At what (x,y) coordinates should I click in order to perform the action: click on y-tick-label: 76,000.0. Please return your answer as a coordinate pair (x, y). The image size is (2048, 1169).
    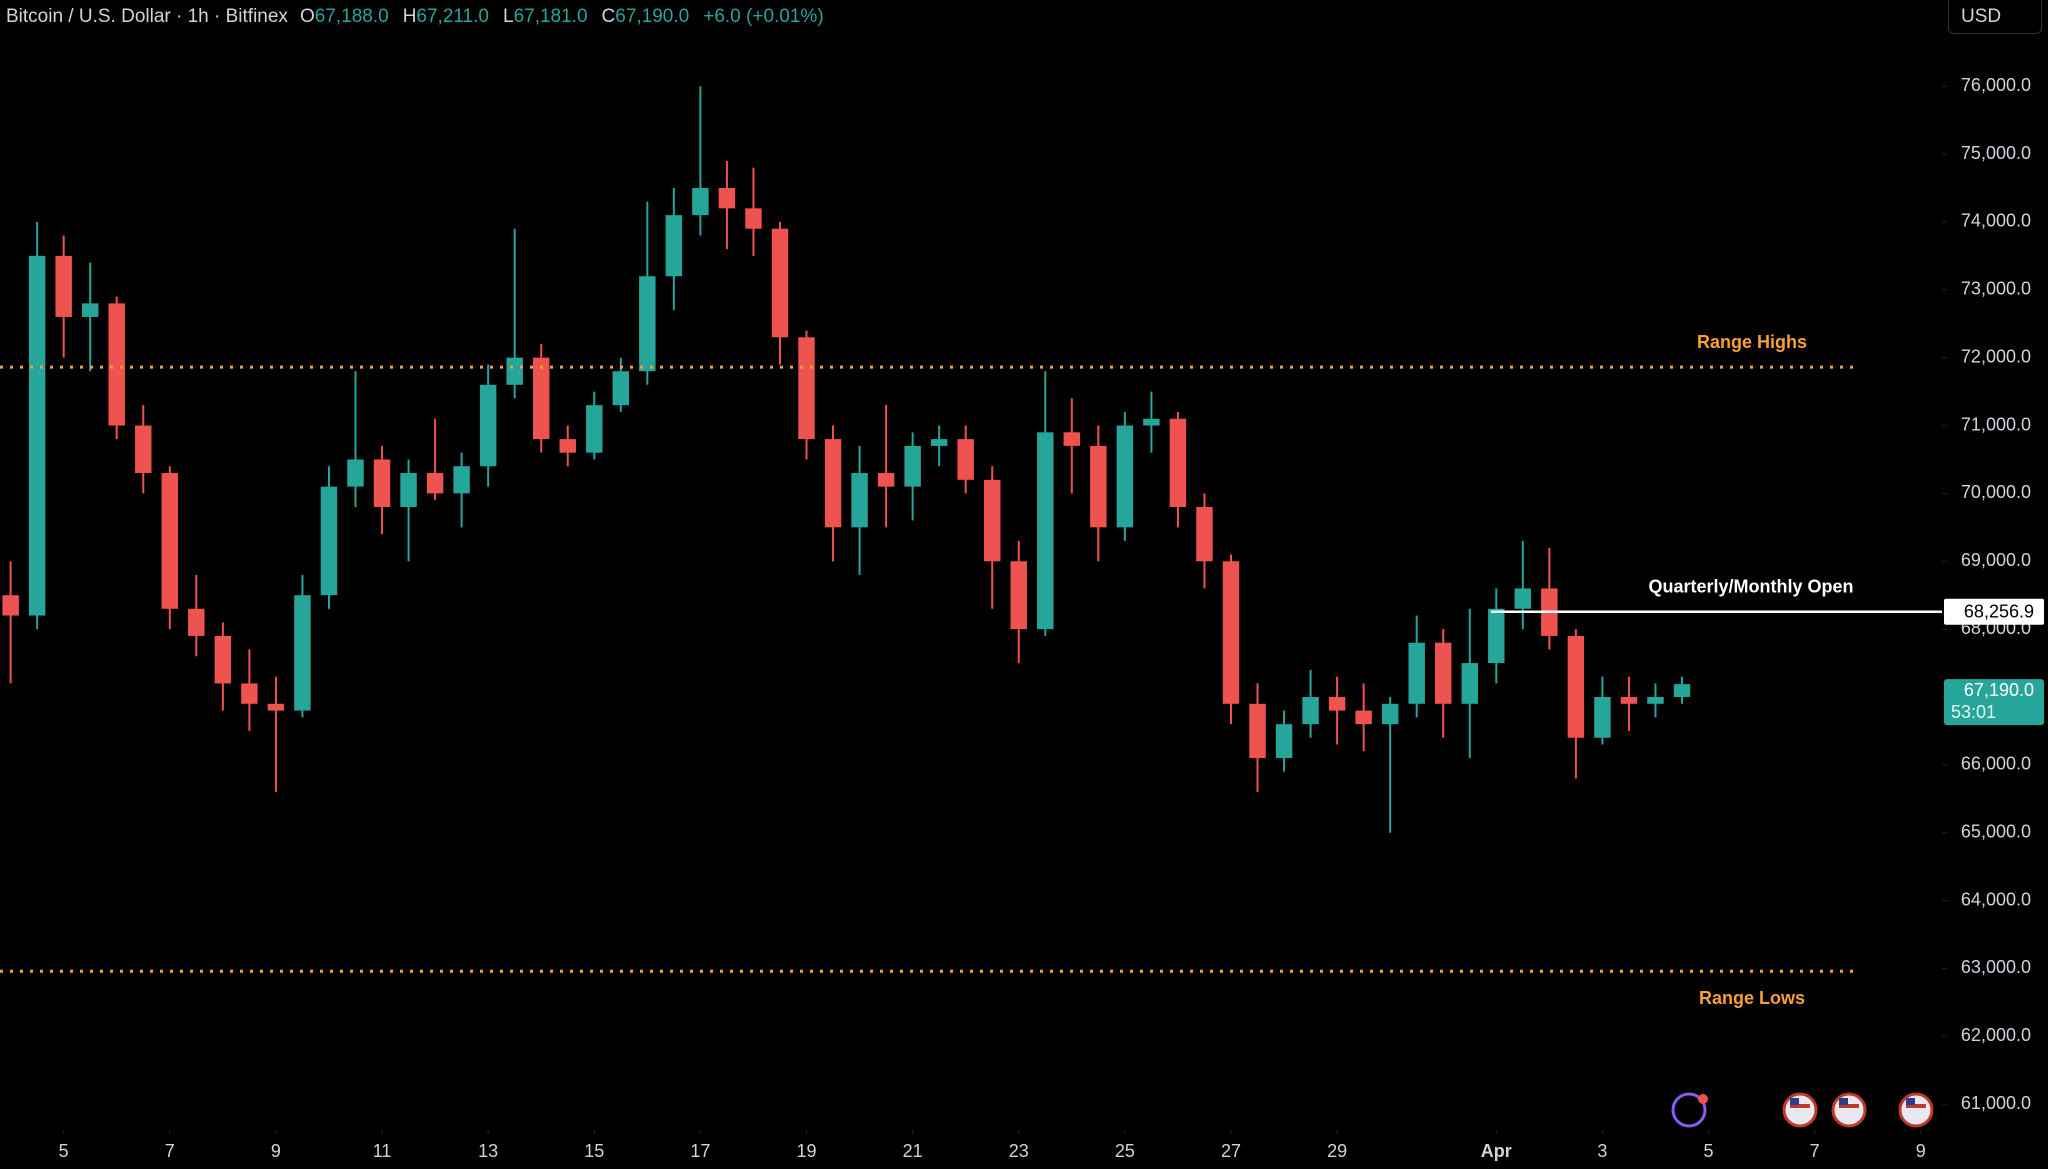
    Looking at the image, I should click on (1996, 85).